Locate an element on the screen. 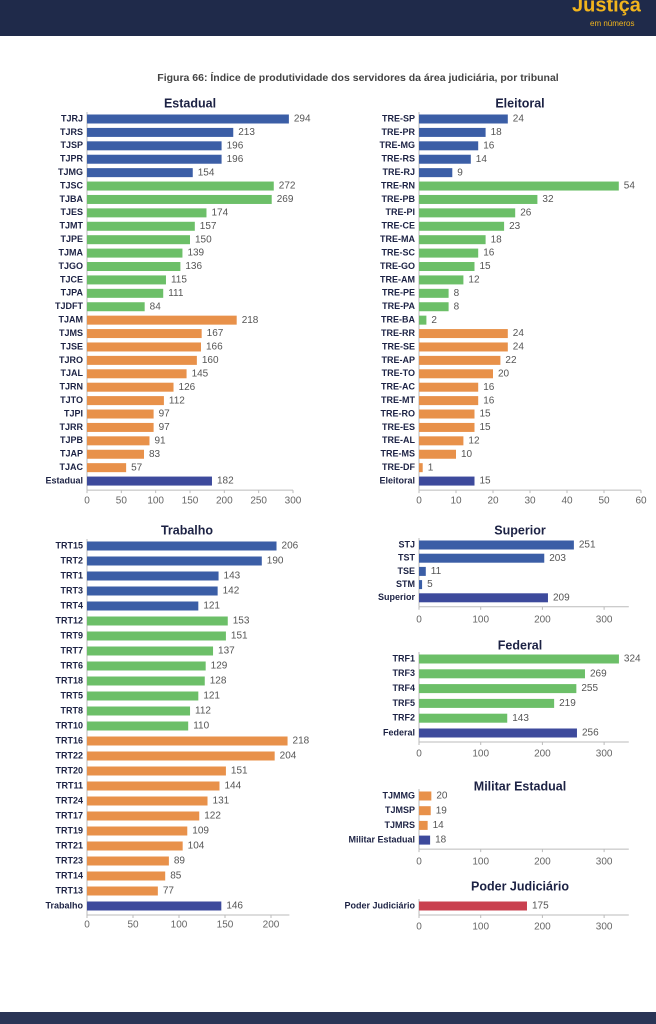  value-label: 203 is located at coordinates (557, 558).